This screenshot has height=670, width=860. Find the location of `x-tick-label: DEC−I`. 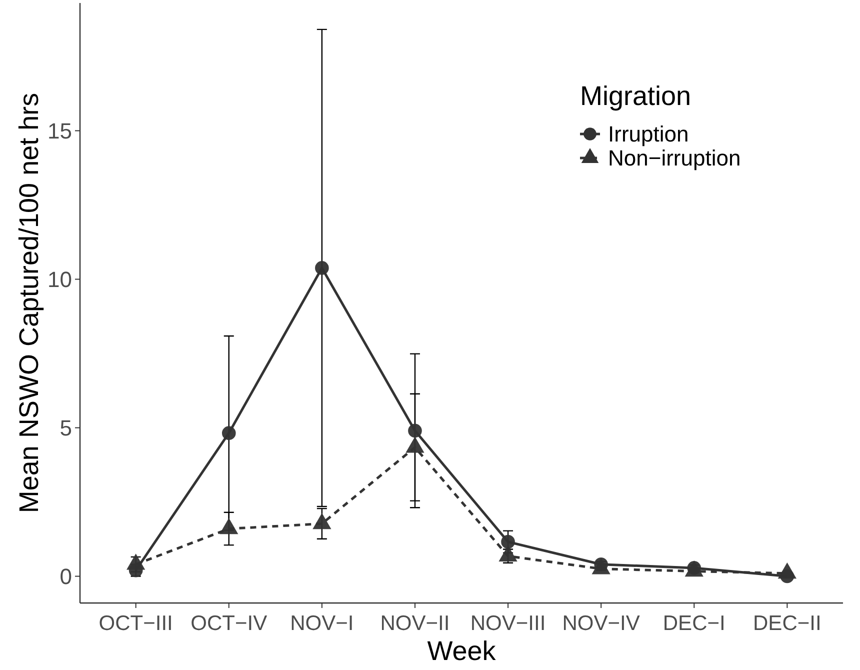

x-tick-label: DEC−I is located at coordinates (694, 623).